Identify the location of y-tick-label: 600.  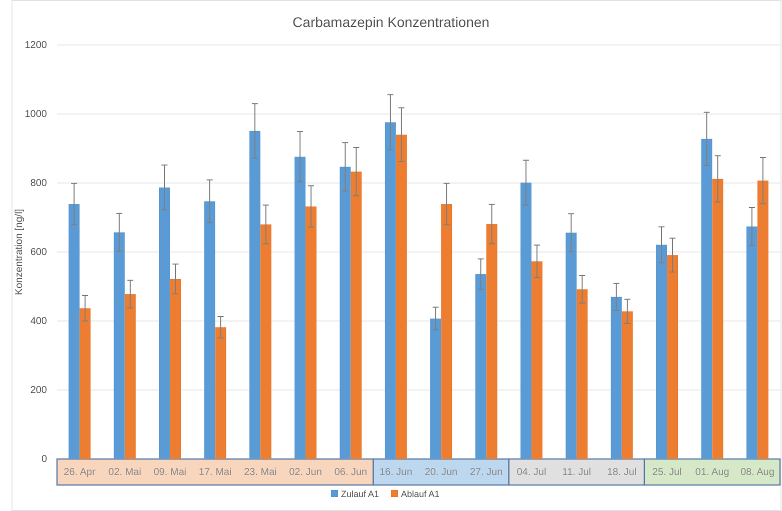
(39, 252).